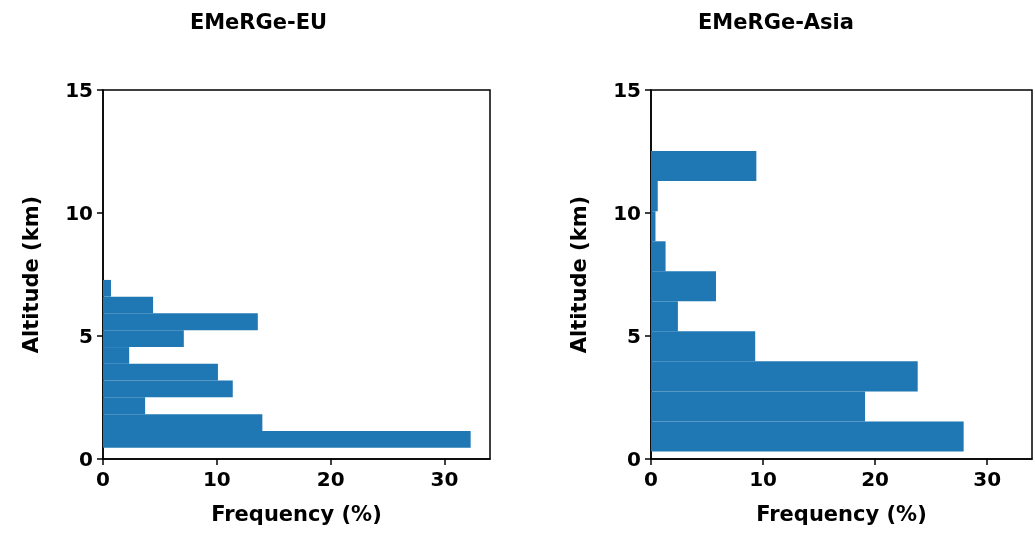 The image size is (1035, 541). Describe the element at coordinates (258, 21) in the screenshot. I see `chart-title: EMeRGe-EU` at that location.